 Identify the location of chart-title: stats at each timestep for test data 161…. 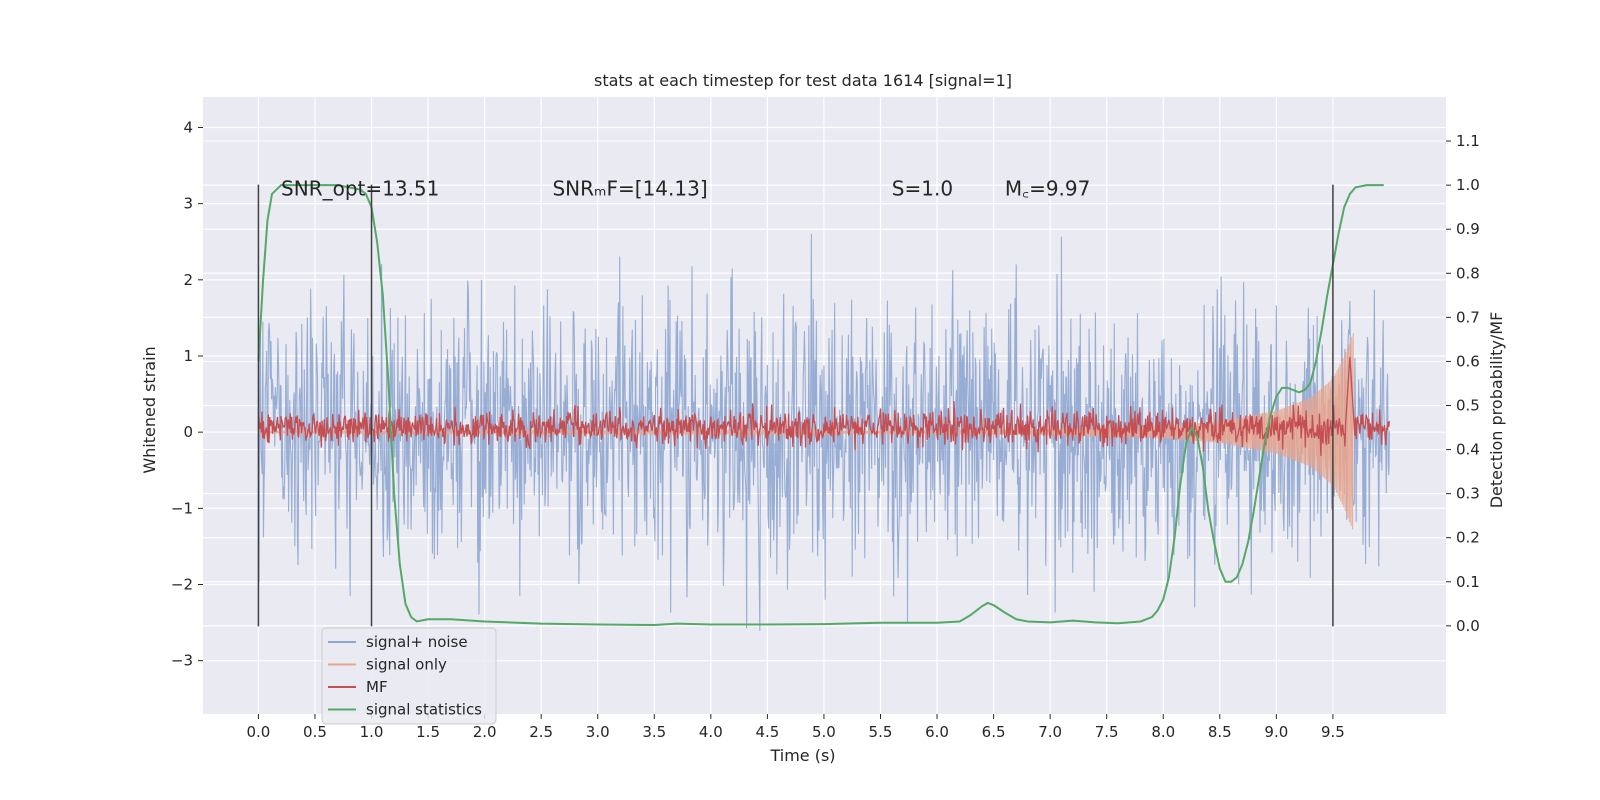
(803, 80).